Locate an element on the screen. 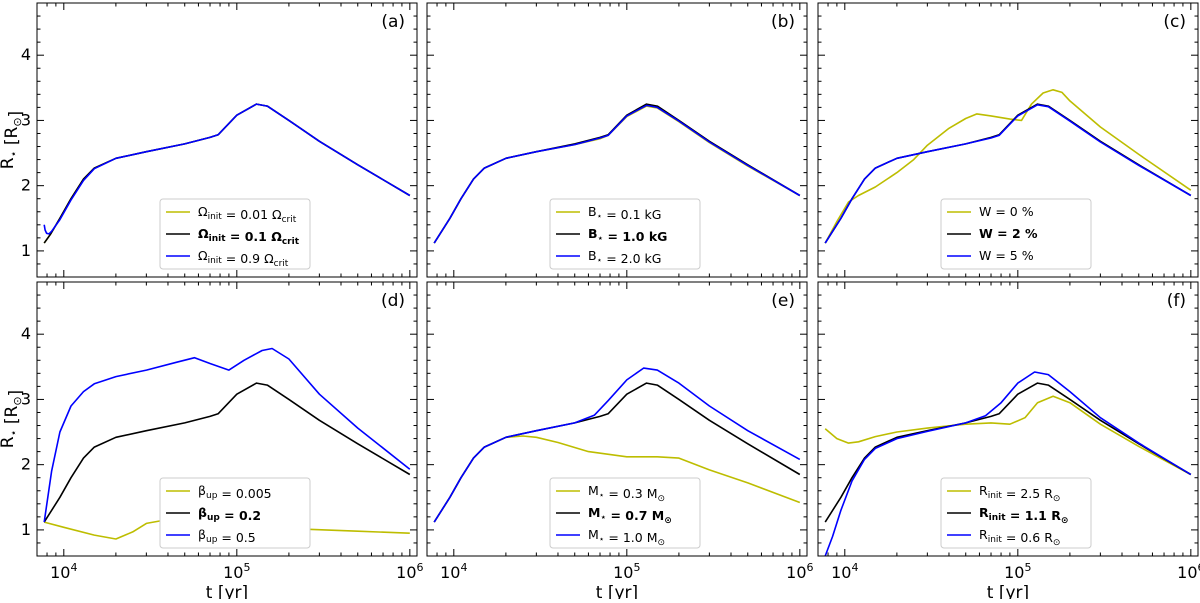 This screenshot has width=1200, height=603. panel-label: (d) is located at coordinates (393, 301).